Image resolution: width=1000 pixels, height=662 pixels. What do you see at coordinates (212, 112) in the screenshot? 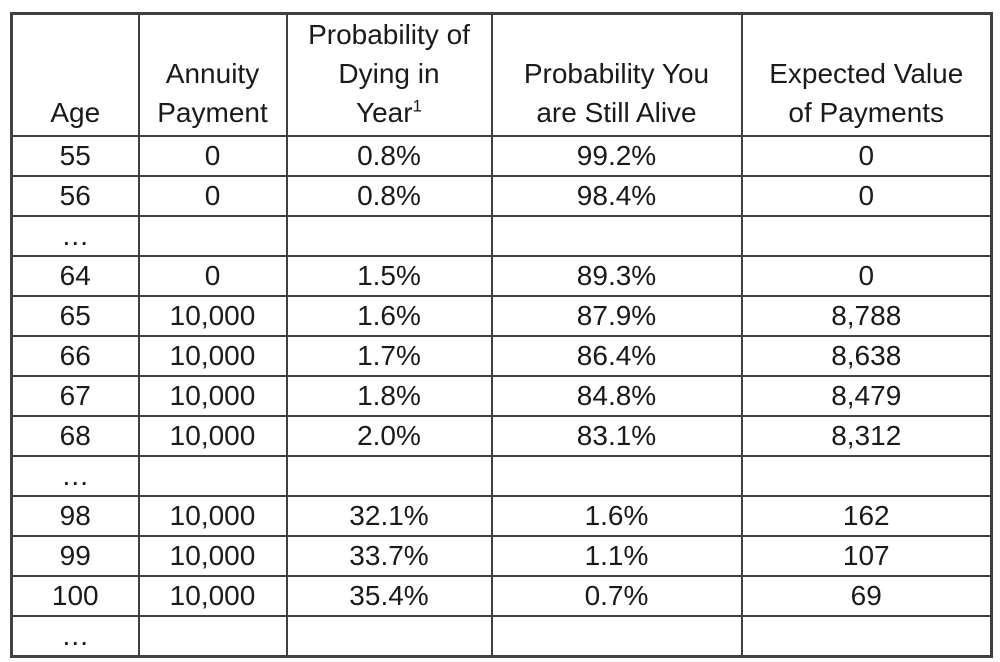
I see `column-header-line: Payment` at bounding box center [212, 112].